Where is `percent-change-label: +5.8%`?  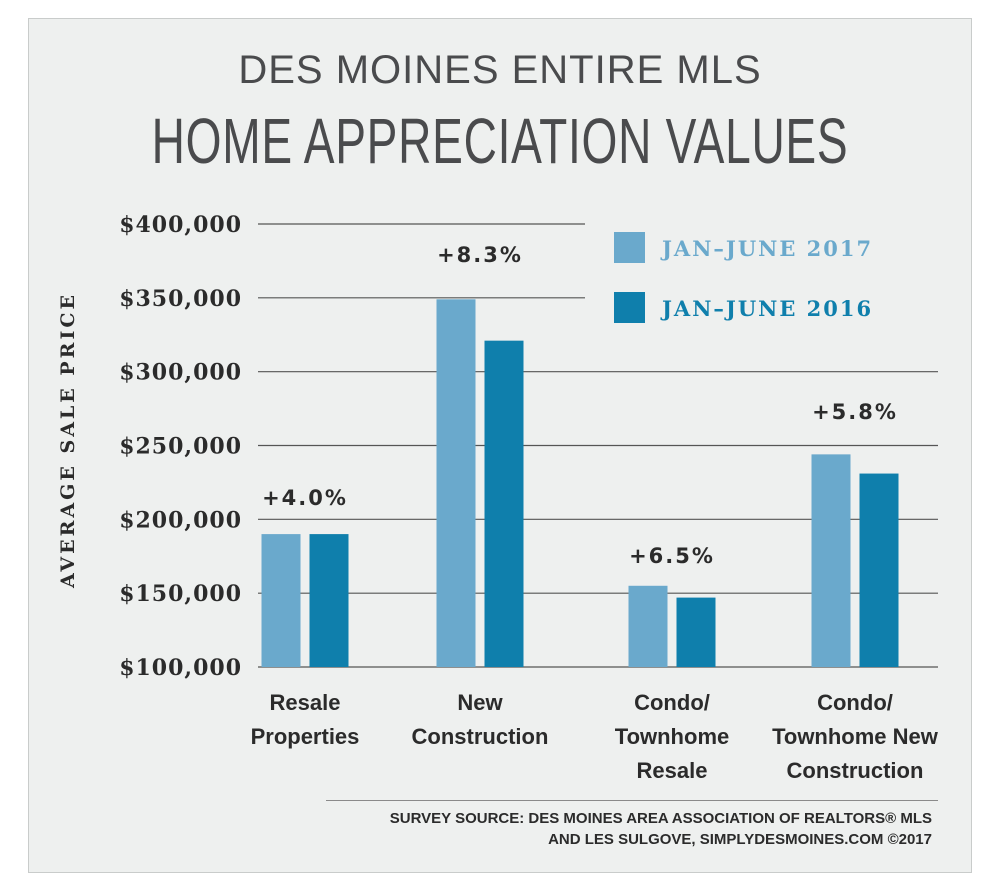
percent-change-label: +5.8% is located at coordinates (855, 412).